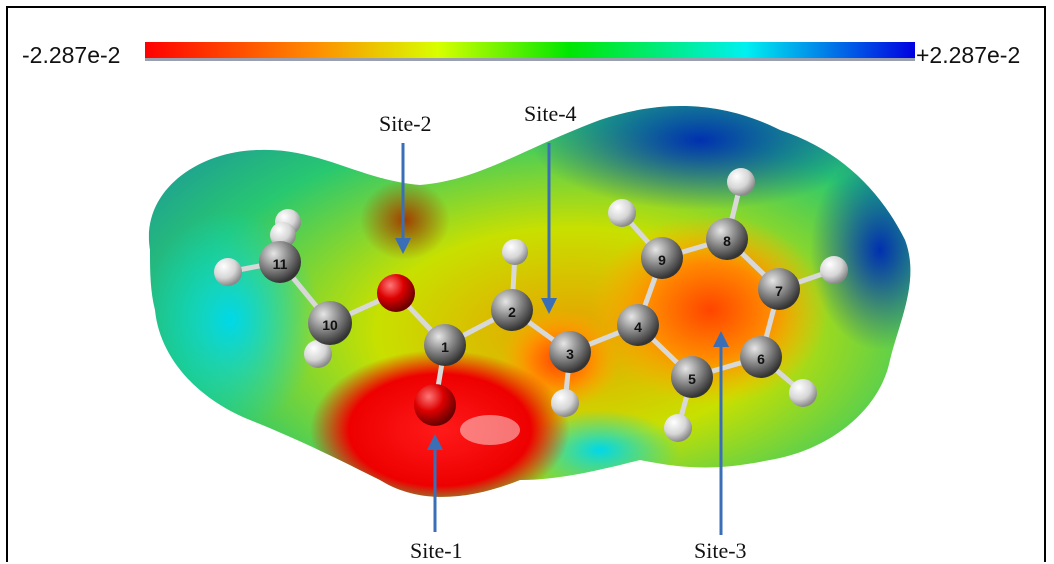 The image size is (1054, 564). What do you see at coordinates (550, 113) in the screenshot?
I see `site-4-label: Site-4` at bounding box center [550, 113].